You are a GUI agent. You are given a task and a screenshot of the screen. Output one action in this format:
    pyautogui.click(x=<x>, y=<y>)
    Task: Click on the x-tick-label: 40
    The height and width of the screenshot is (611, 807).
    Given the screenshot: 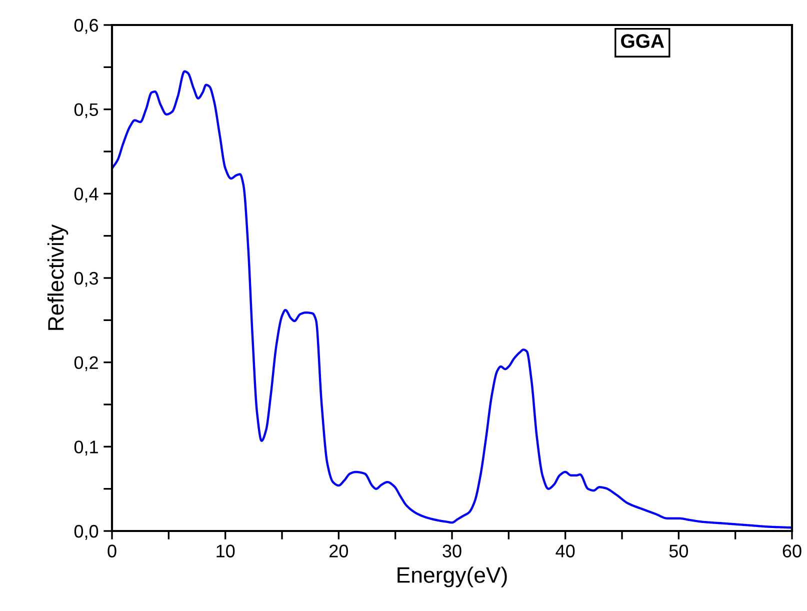 What is the action you would take?
    pyautogui.click(x=565, y=551)
    